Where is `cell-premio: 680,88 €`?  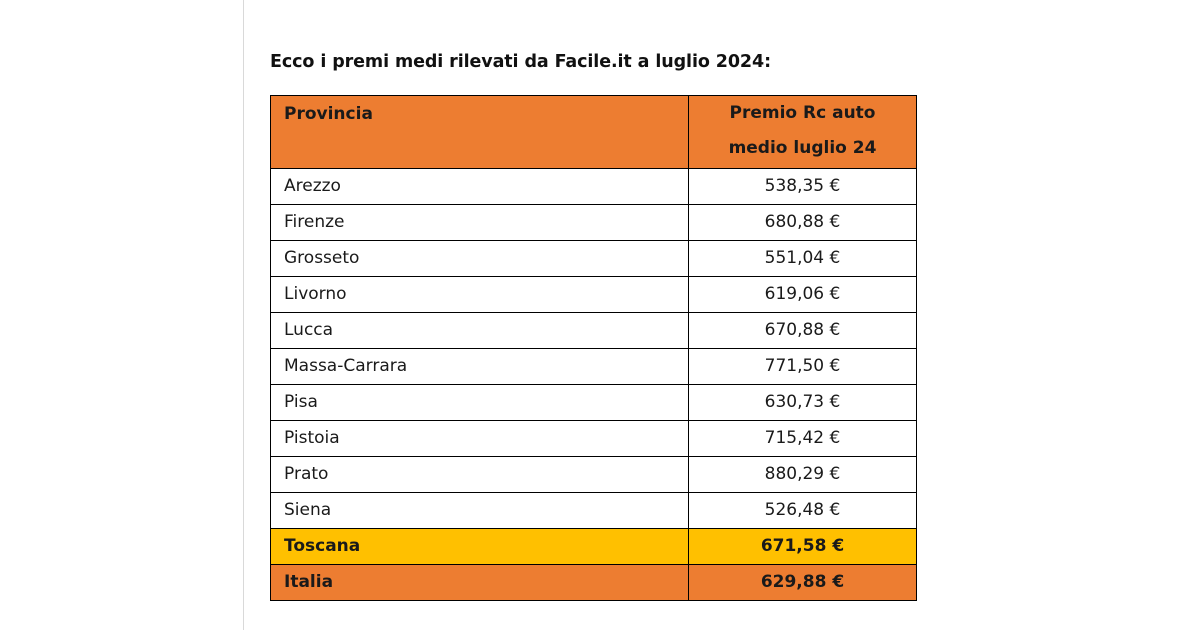 cell-premio: 680,88 € is located at coordinates (802, 222).